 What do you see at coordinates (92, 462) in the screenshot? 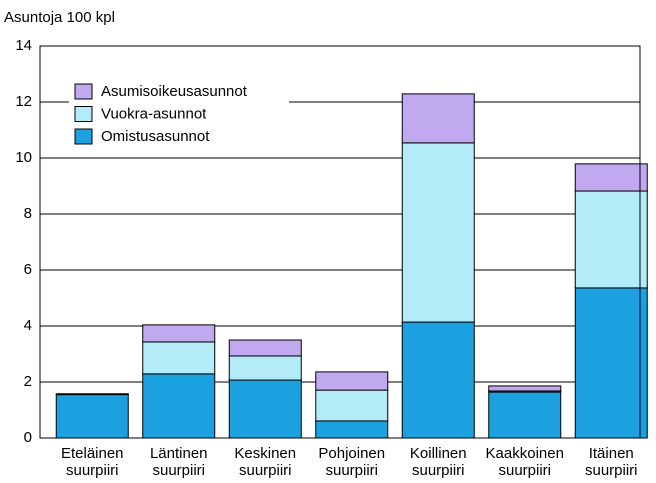
I see `x-tick-label: Eteläinen suurpiiri` at bounding box center [92, 462].